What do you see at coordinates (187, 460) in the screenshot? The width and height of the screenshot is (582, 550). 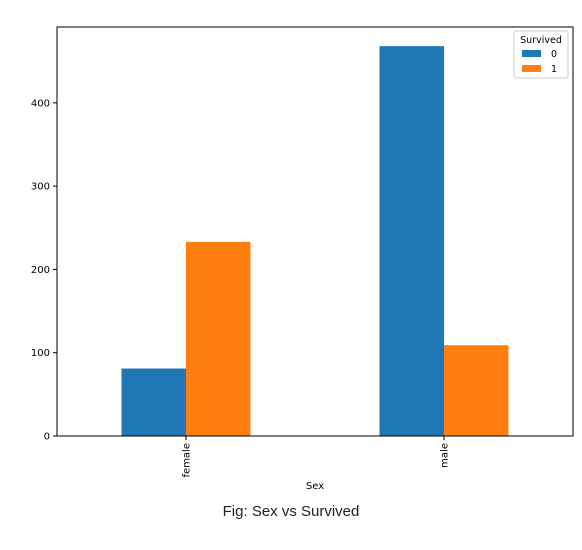 I see `x-tick-label: female` at bounding box center [187, 460].